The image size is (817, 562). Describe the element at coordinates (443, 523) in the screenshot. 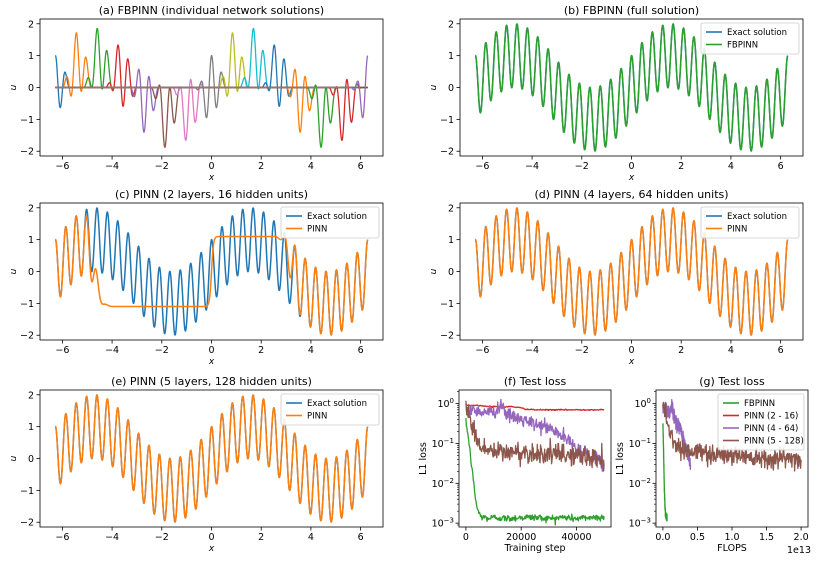

I see `y-tick-label: 10⁻³` at that location.